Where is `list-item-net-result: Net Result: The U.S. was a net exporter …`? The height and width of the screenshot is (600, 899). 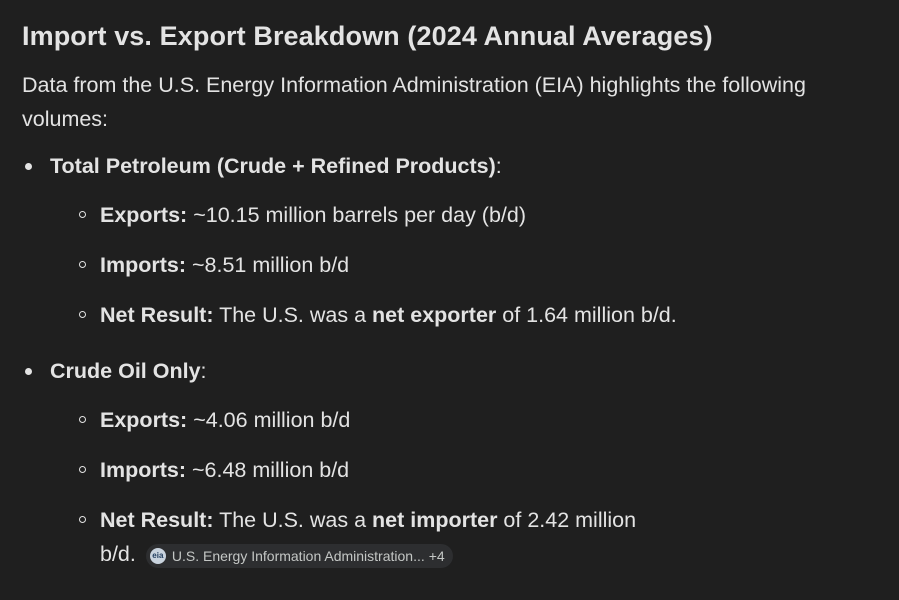
list-item-net-result: Net Result: The U.S. was a net exporter … is located at coordinates (466, 315).